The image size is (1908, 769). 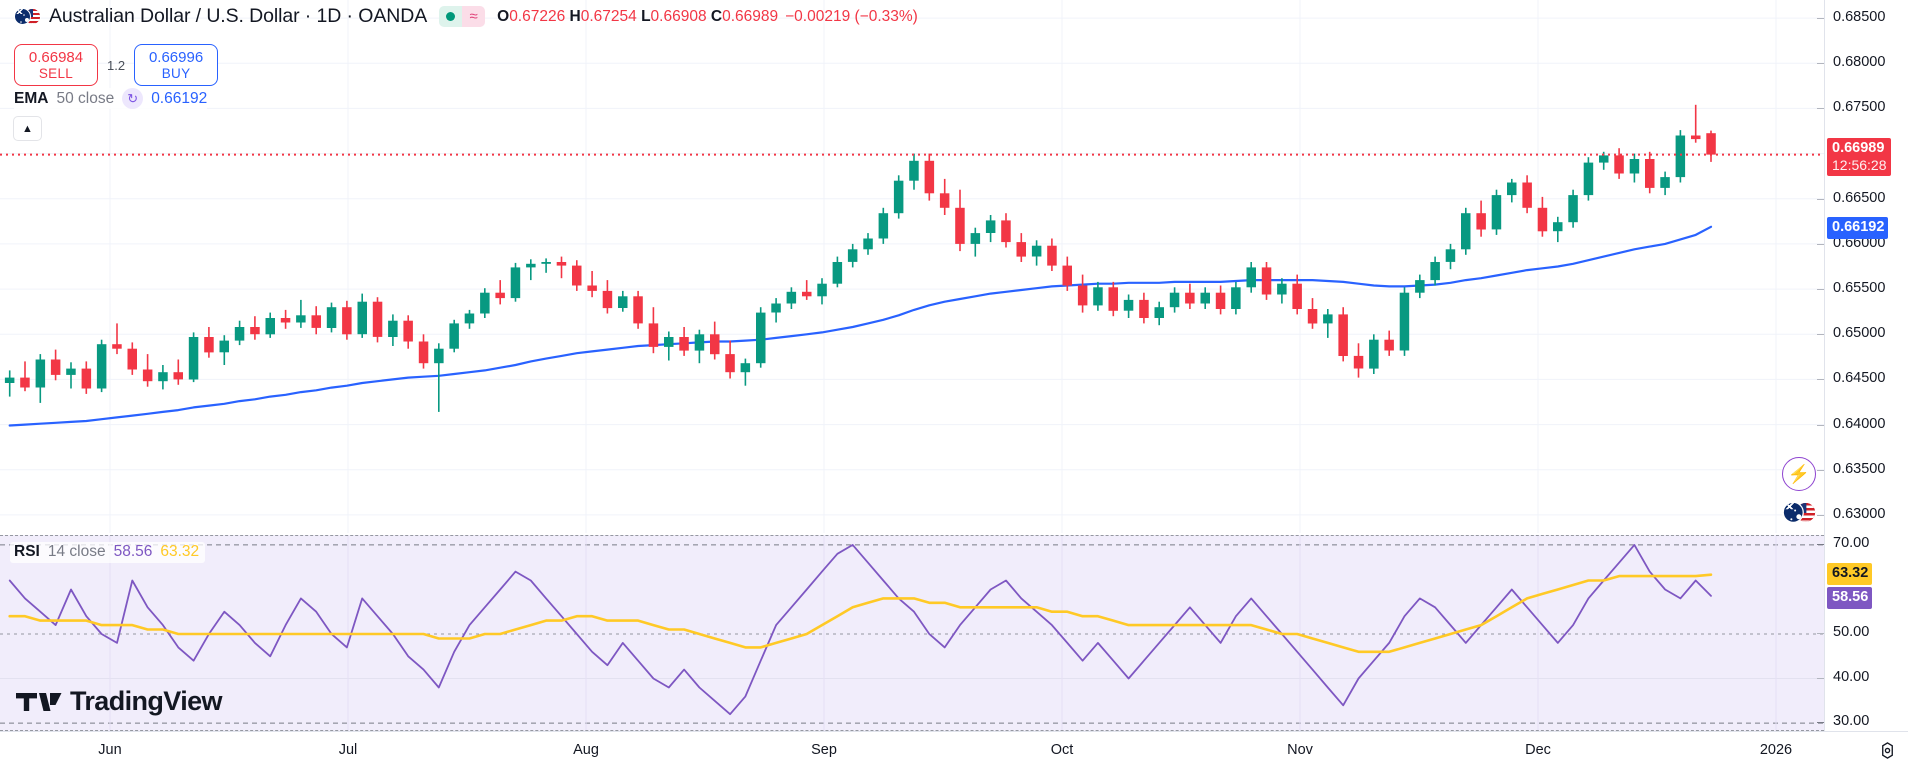 I want to click on time-scale-label: Jun, so click(x=110, y=750).